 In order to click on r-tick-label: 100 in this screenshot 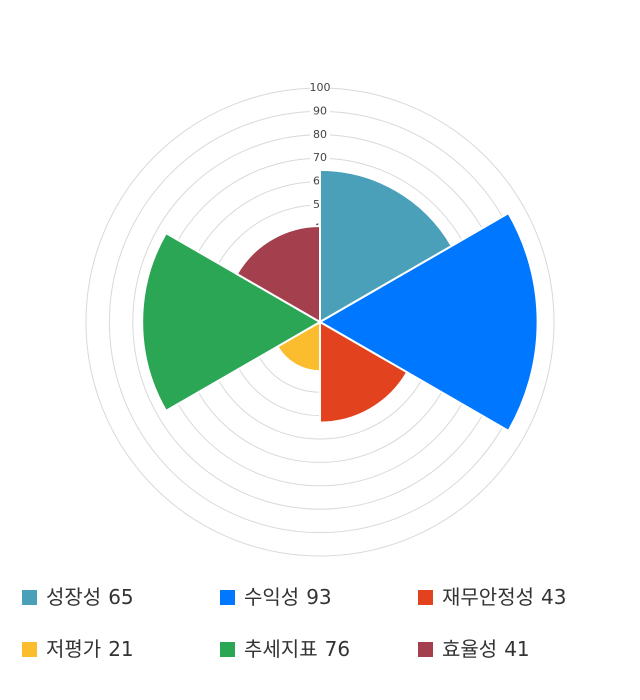, I will do `click(320, 87)`.